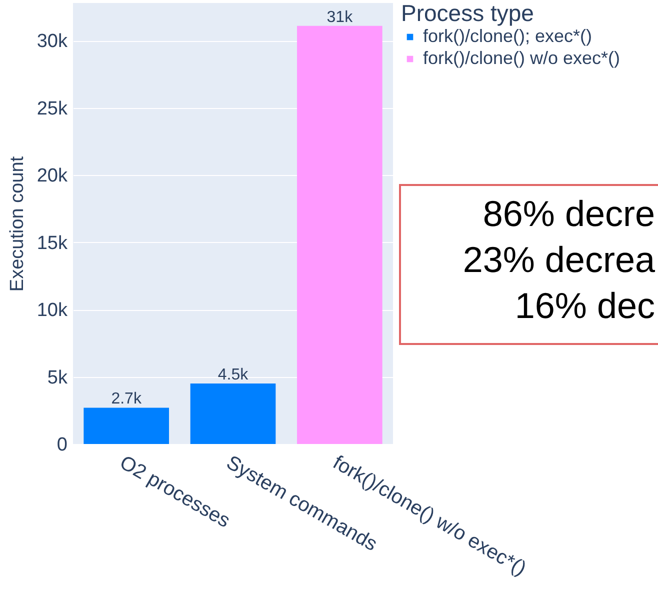  I want to click on y-tick-label: 0, so click(62, 445).